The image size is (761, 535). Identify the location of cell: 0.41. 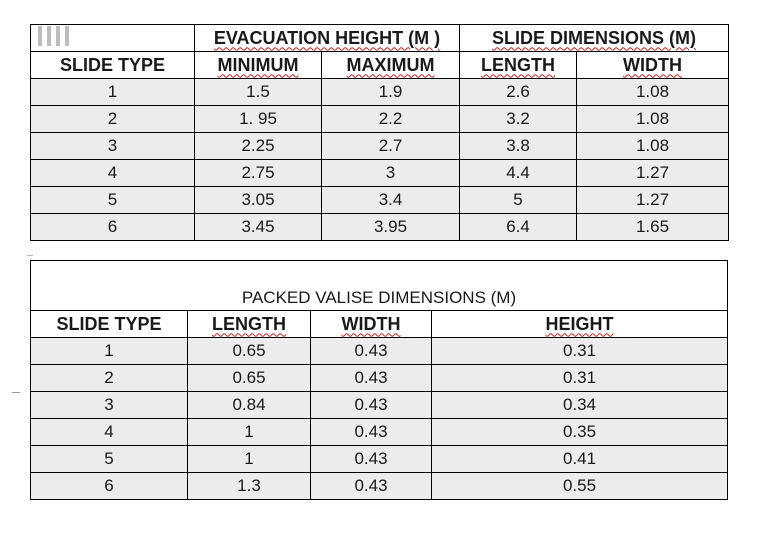
(579, 459).